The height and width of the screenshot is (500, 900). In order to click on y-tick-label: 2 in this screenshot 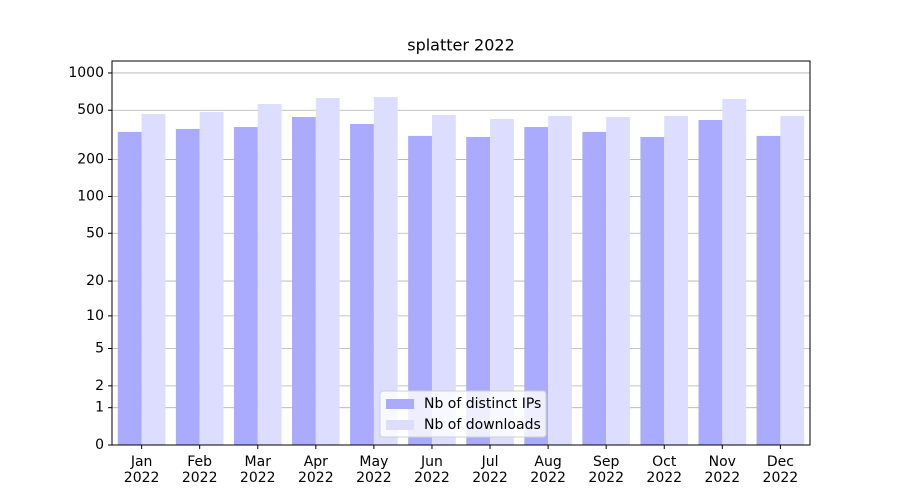, I will do `click(99, 386)`.